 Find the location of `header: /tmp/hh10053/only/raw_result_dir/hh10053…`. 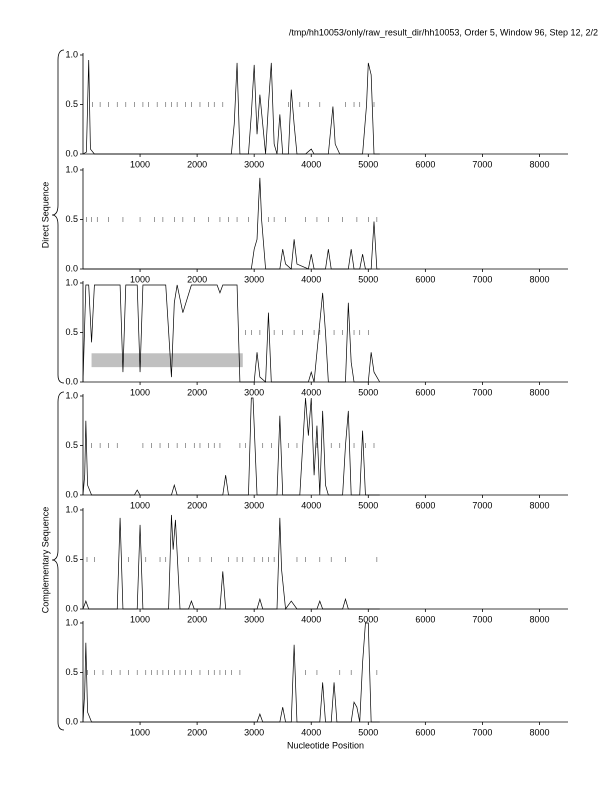

header: /tmp/hh10053/only/raw_result_dir/hh10053… is located at coordinates (443, 32).